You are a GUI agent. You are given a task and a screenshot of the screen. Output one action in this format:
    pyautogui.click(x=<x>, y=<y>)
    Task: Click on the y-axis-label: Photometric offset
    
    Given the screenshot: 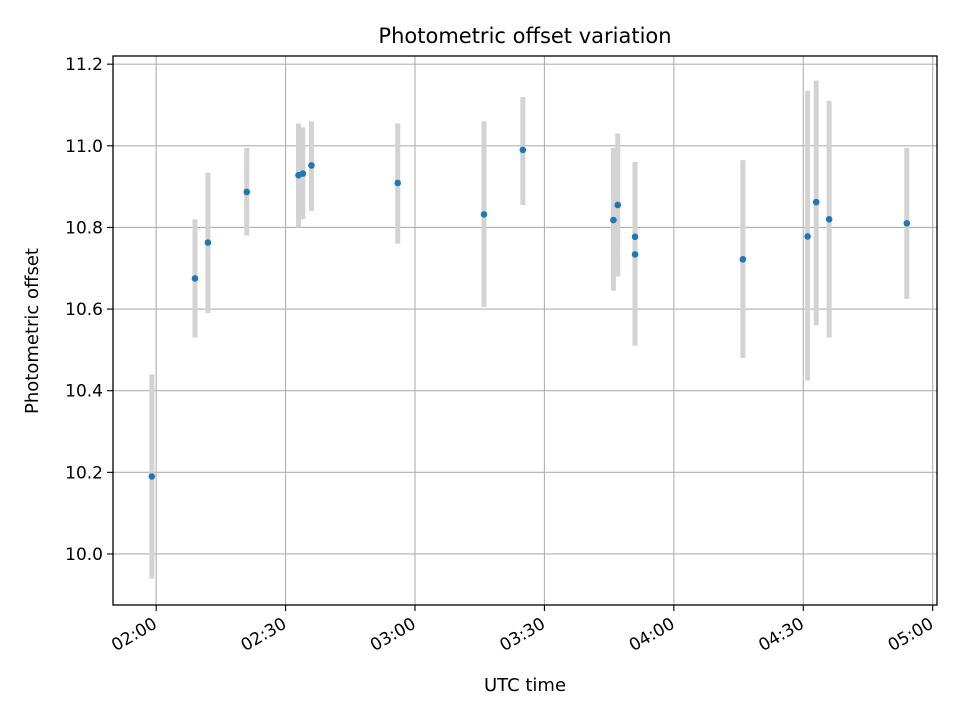 What is the action you would take?
    pyautogui.click(x=32, y=331)
    